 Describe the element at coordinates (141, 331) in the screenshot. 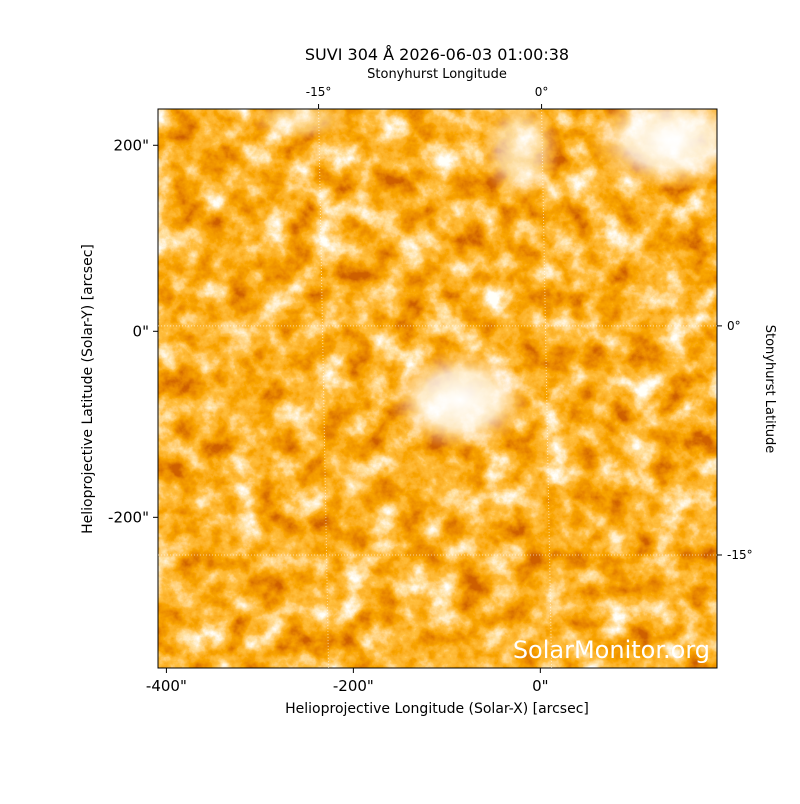

I see `y-tick-label: 0"` at that location.